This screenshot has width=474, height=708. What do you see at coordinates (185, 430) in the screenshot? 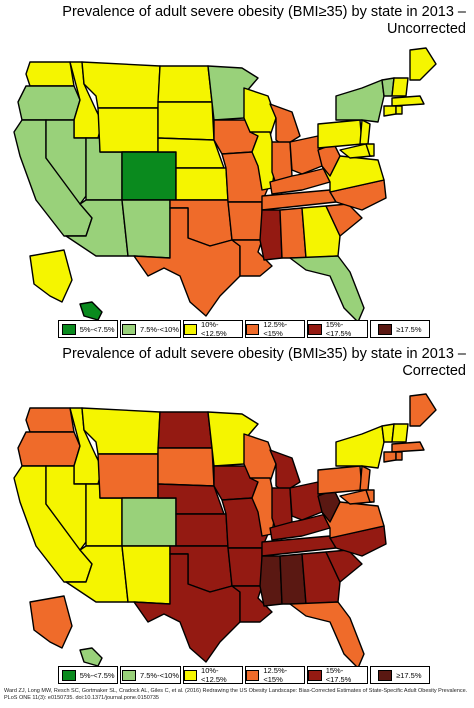
I see `state-nd` at bounding box center [185, 430].